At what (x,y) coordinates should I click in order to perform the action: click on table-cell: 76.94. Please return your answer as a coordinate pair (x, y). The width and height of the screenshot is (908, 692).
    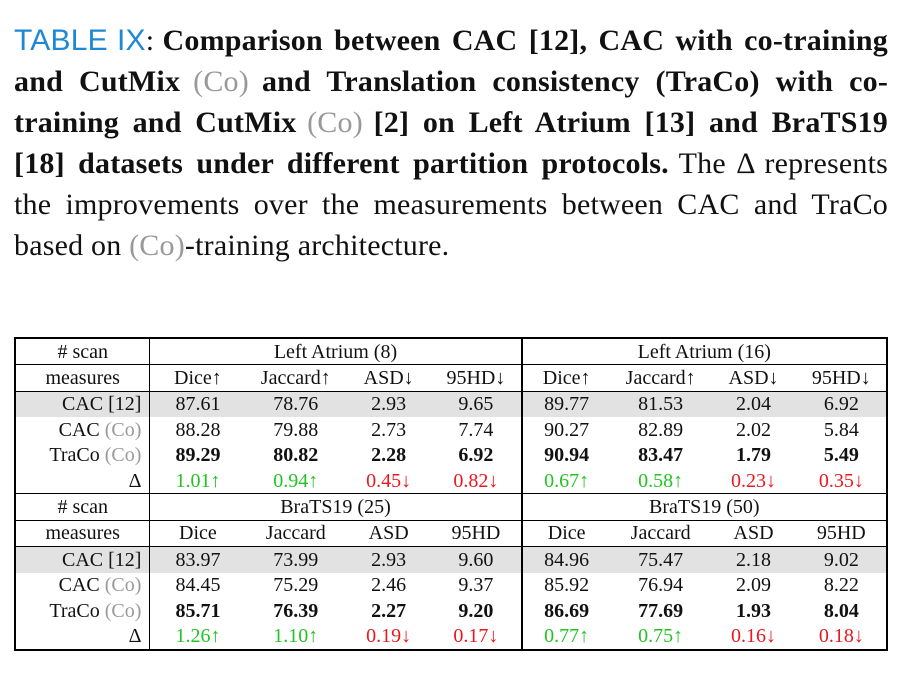
    Looking at the image, I should click on (661, 585).